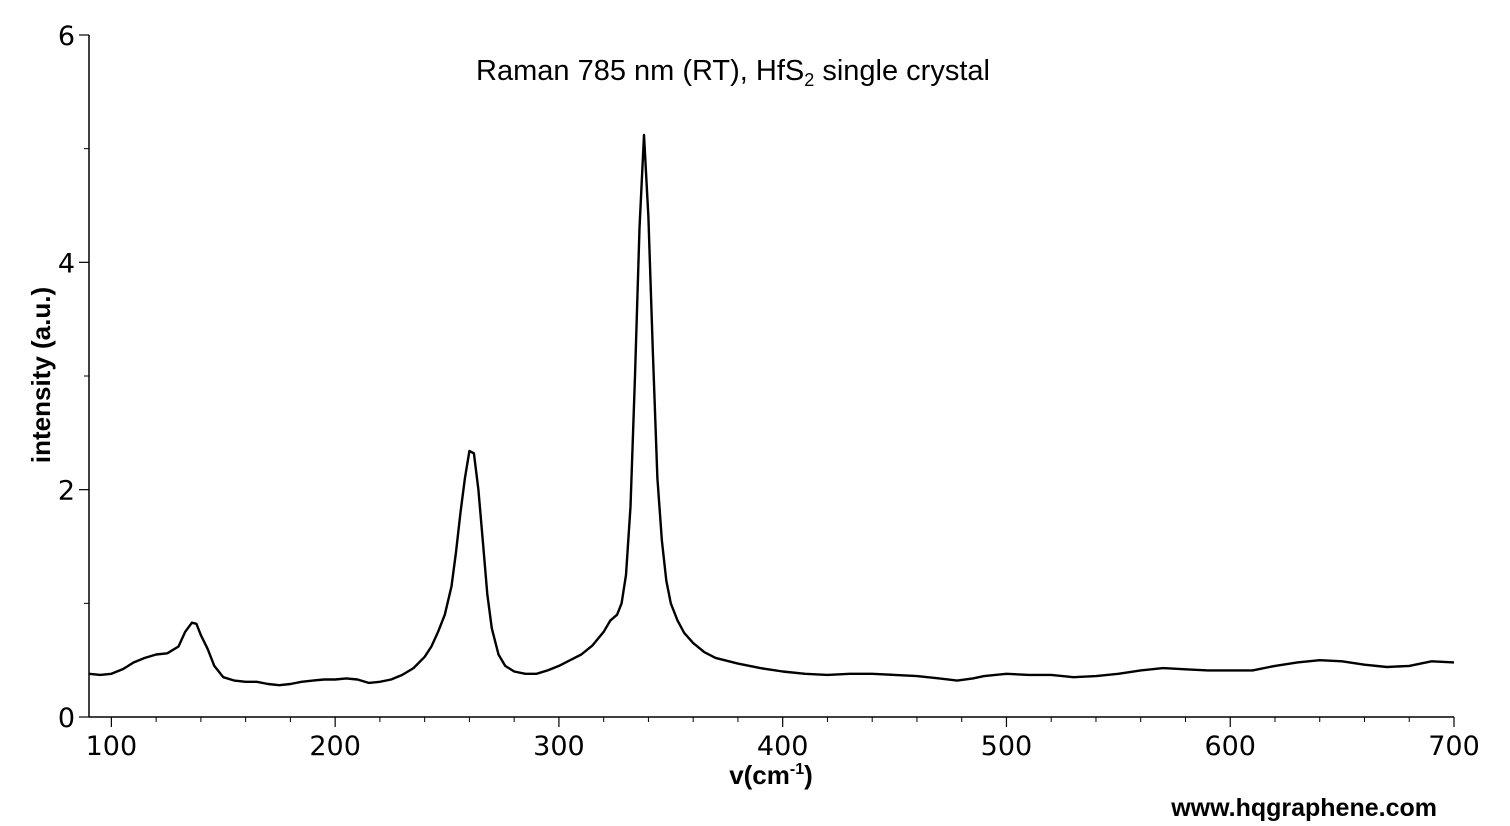 The width and height of the screenshot is (1510, 826). What do you see at coordinates (559, 746) in the screenshot?
I see `x-tick-label: 300` at bounding box center [559, 746].